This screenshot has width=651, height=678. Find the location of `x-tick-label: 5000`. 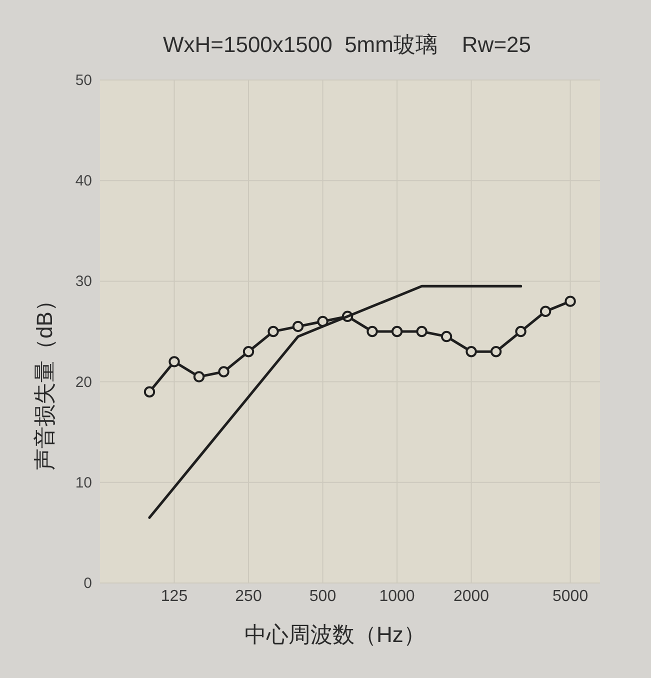

x-tick-label: 5000 is located at coordinates (570, 596).